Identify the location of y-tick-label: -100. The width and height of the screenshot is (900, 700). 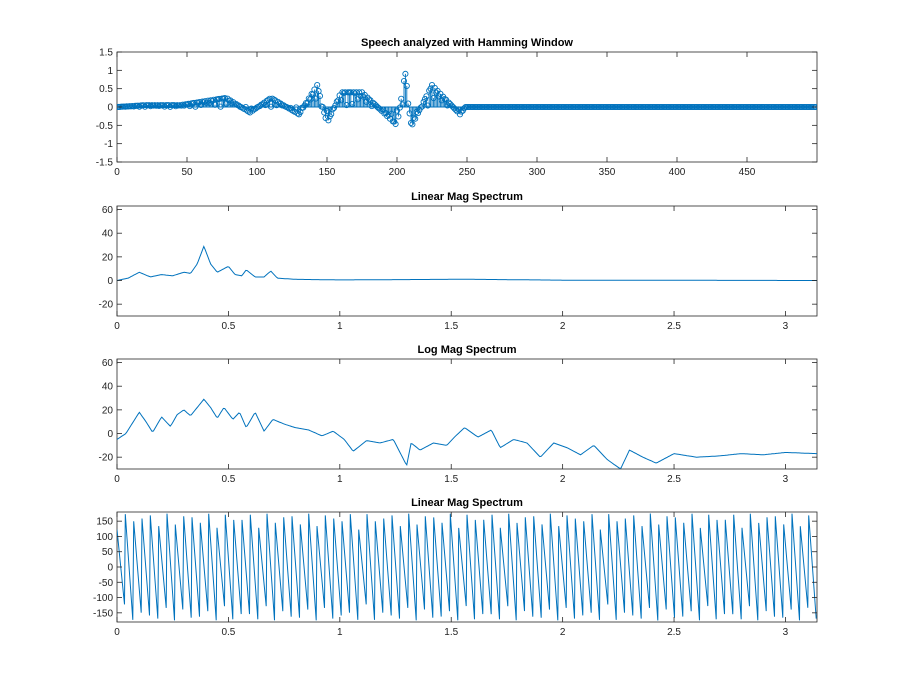
(103, 598).